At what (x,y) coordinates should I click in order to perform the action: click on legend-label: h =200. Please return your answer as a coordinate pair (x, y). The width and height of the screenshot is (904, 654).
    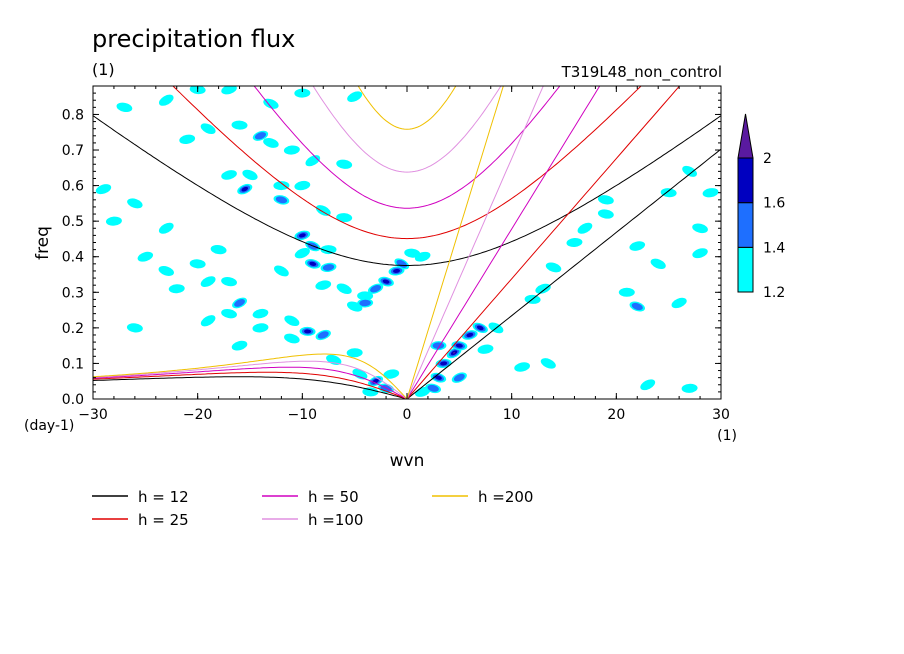
    Looking at the image, I should click on (505, 497).